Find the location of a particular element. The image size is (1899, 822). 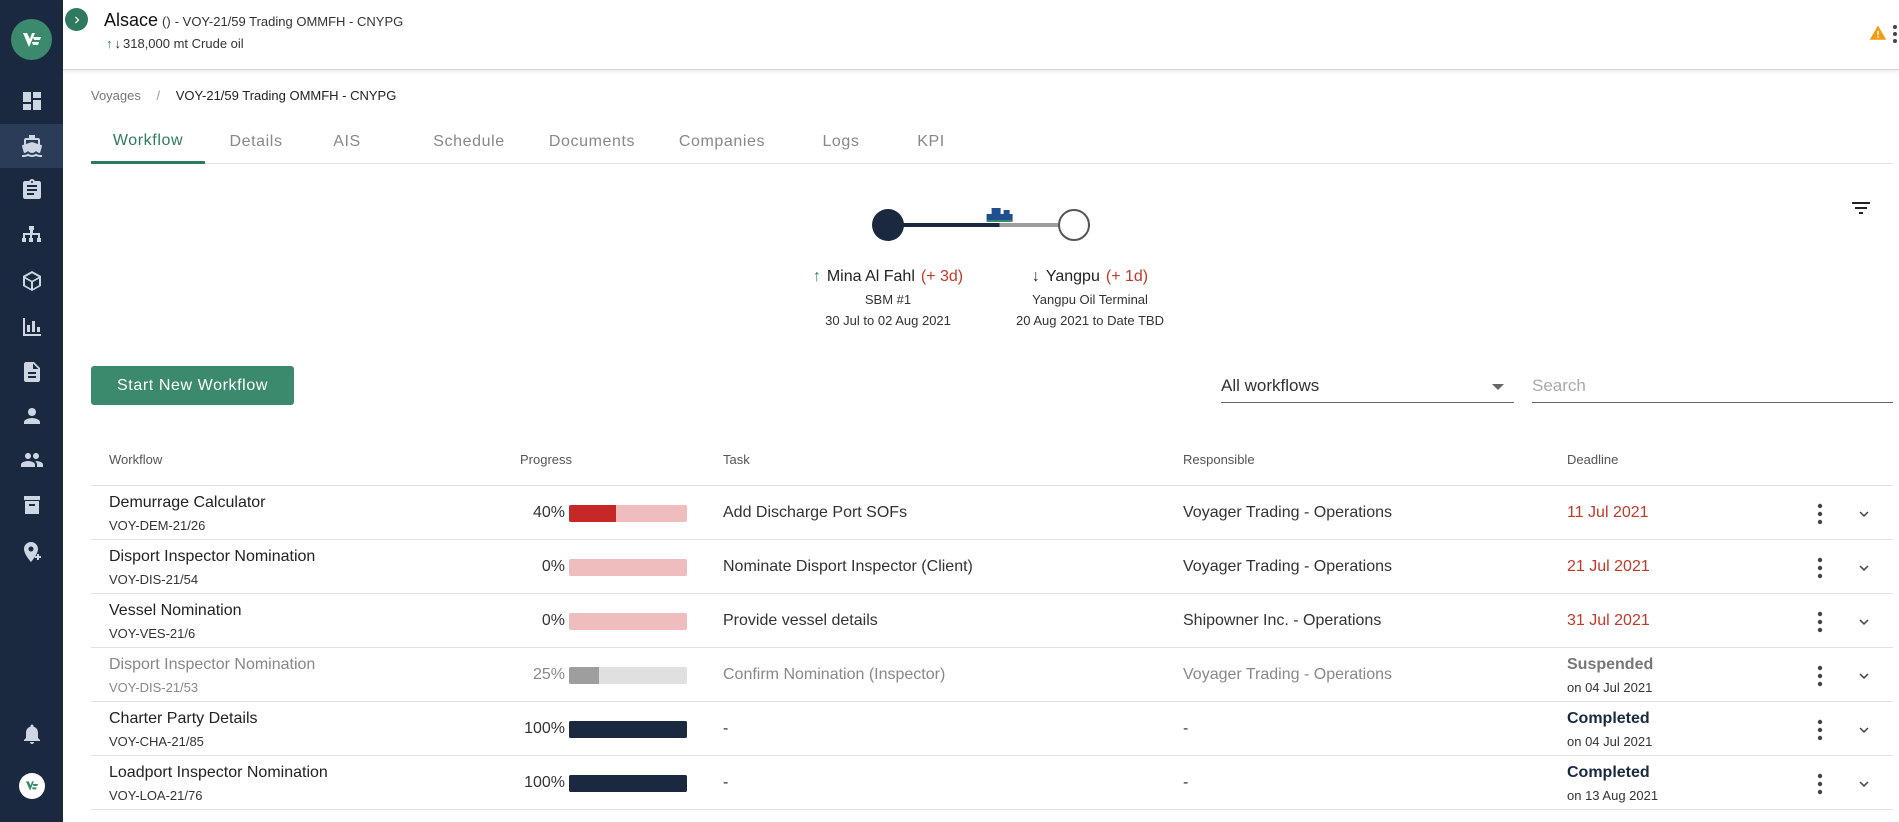

workflow-name: Demurrage Calculator is located at coordinates (187, 502).